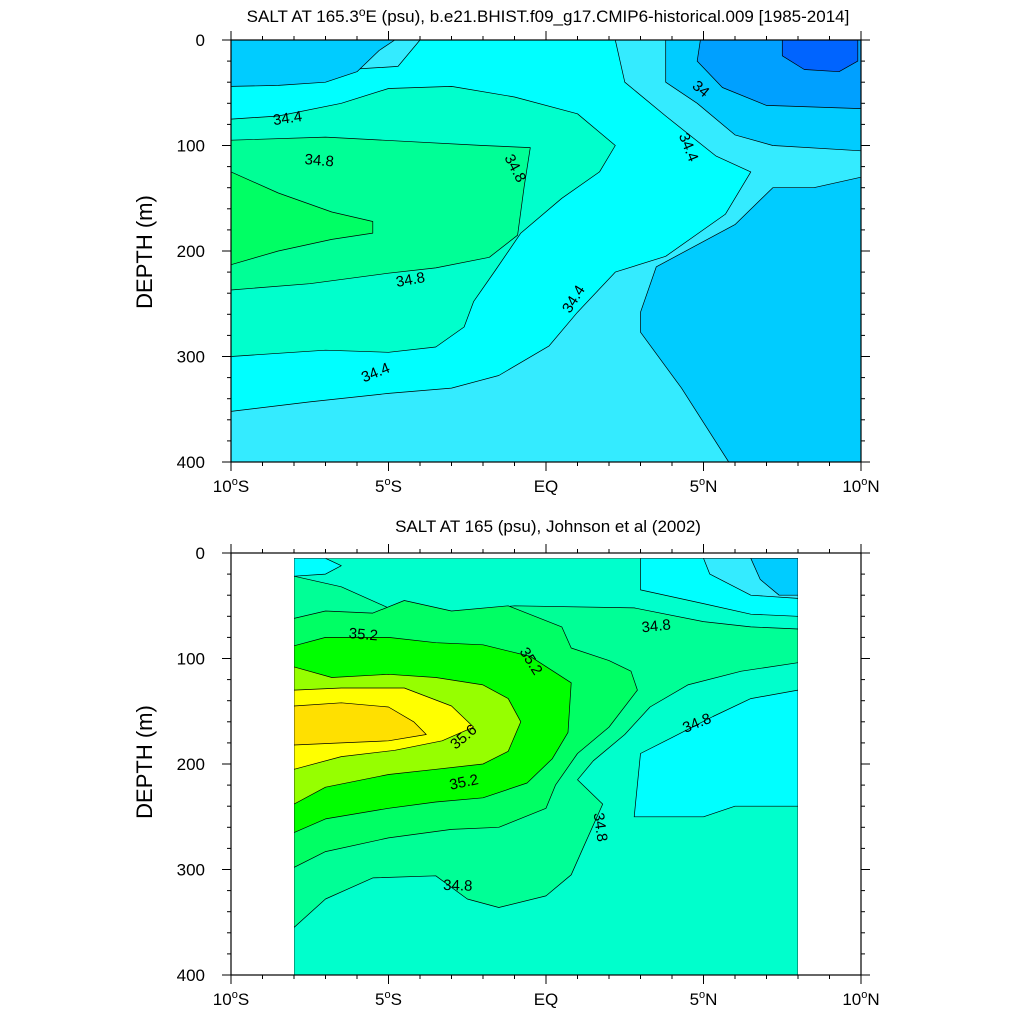 The width and height of the screenshot is (1024, 1024). Describe the element at coordinates (144, 762) in the screenshot. I see `y-axis-label-observed: DEPTH (m)` at that location.